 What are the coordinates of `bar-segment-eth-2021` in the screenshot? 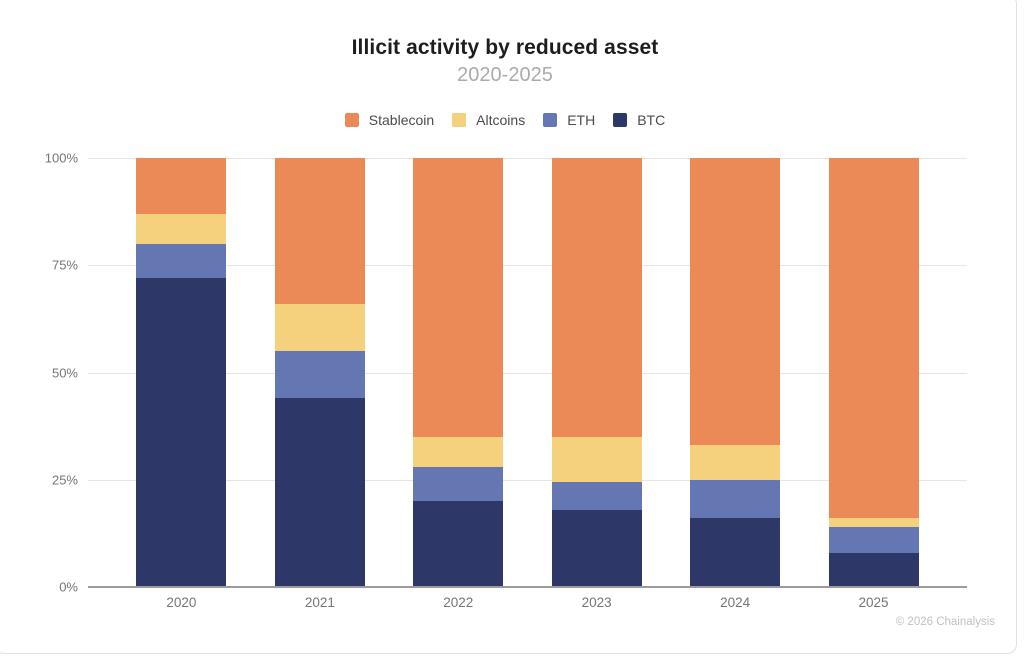 It's located at (319, 375).